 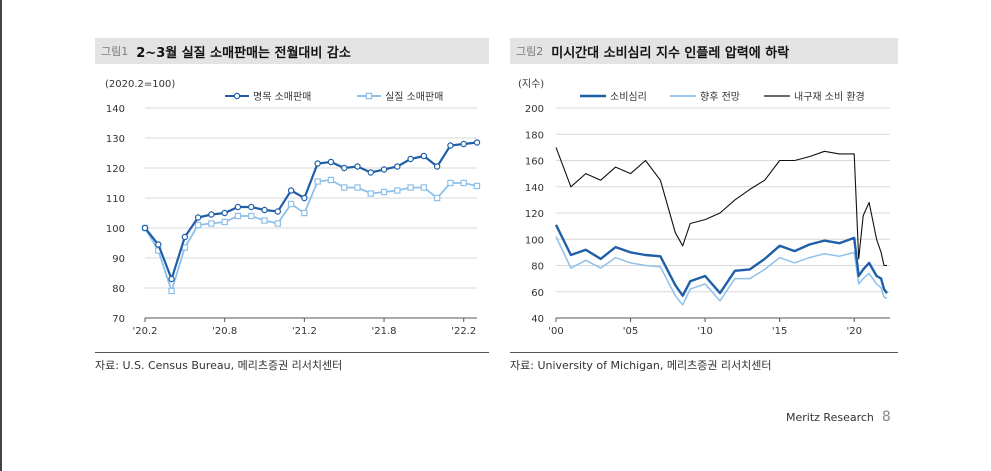 What do you see at coordinates (537, 267) in the screenshot?
I see `chart-2-y-tick-label: 80` at bounding box center [537, 267].